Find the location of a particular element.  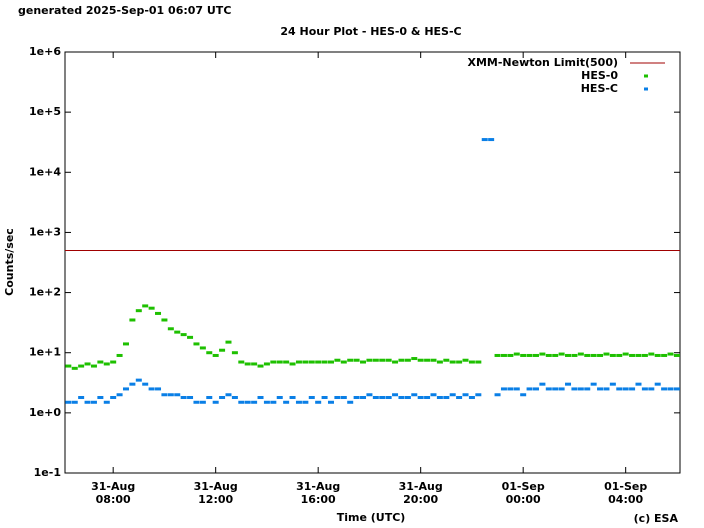

y-tick-label: 1e+3 is located at coordinates (45, 231).